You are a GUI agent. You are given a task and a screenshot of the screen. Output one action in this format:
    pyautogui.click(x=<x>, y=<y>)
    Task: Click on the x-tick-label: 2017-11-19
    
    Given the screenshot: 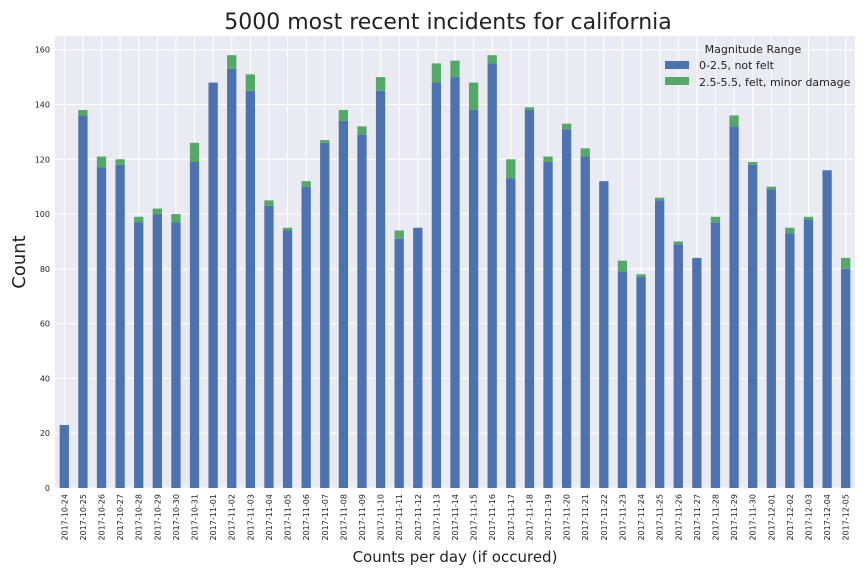 What is the action you would take?
    pyautogui.click(x=548, y=517)
    